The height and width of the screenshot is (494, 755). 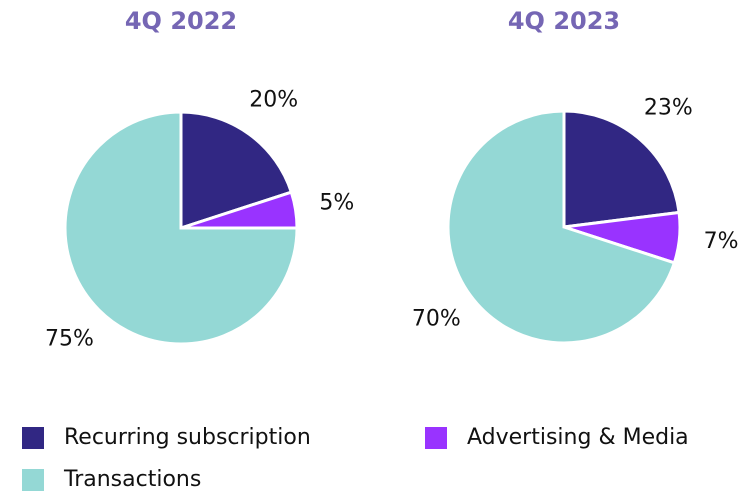 What do you see at coordinates (578, 437) in the screenshot?
I see `legend-label: Advertising & Media` at bounding box center [578, 437].